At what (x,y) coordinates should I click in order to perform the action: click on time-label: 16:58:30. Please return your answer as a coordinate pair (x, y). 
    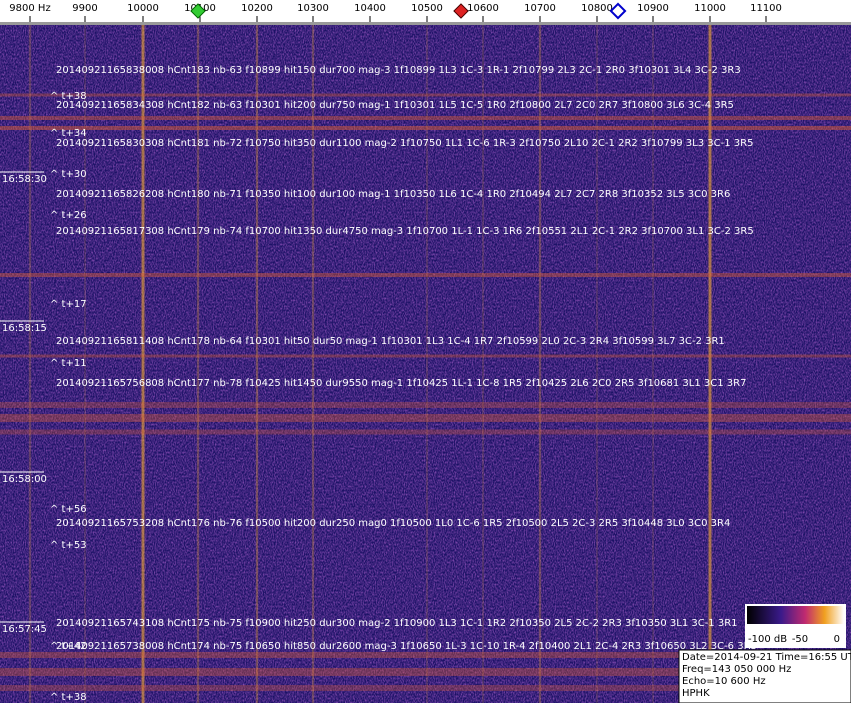
    Looking at the image, I should click on (24, 179).